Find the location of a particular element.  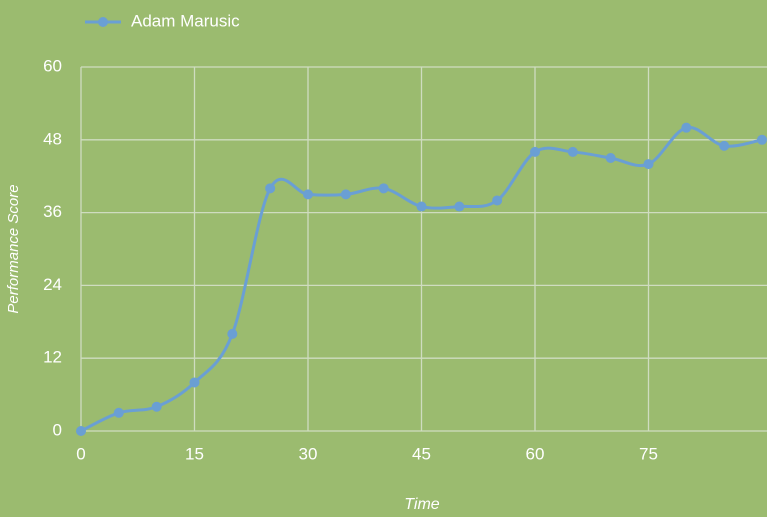

y-tick-label: 36 is located at coordinates (52, 211).